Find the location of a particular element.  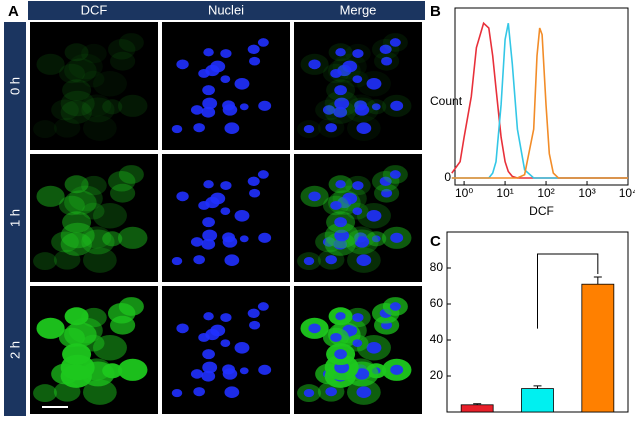

plot-frame is located at coordinates (541, 96).